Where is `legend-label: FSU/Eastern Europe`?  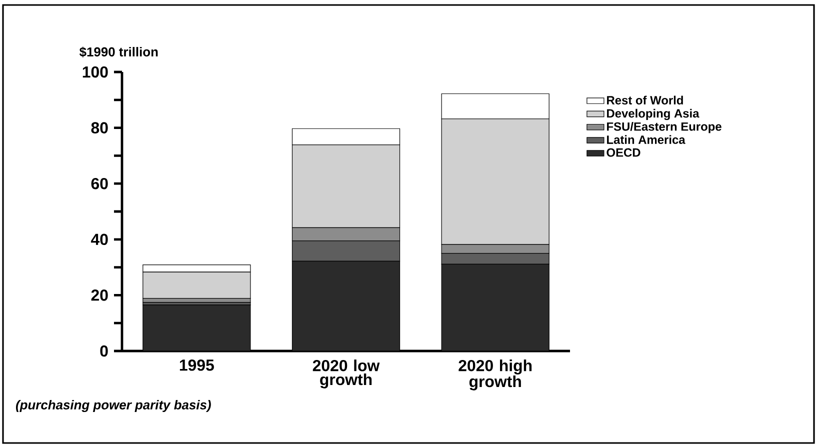
legend-label: FSU/Eastern Europe is located at coordinates (664, 128).